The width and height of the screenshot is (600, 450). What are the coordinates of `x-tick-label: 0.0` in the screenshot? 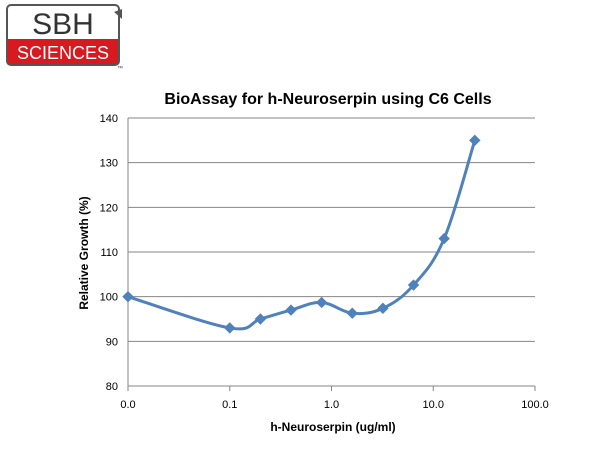 It's located at (127, 405).